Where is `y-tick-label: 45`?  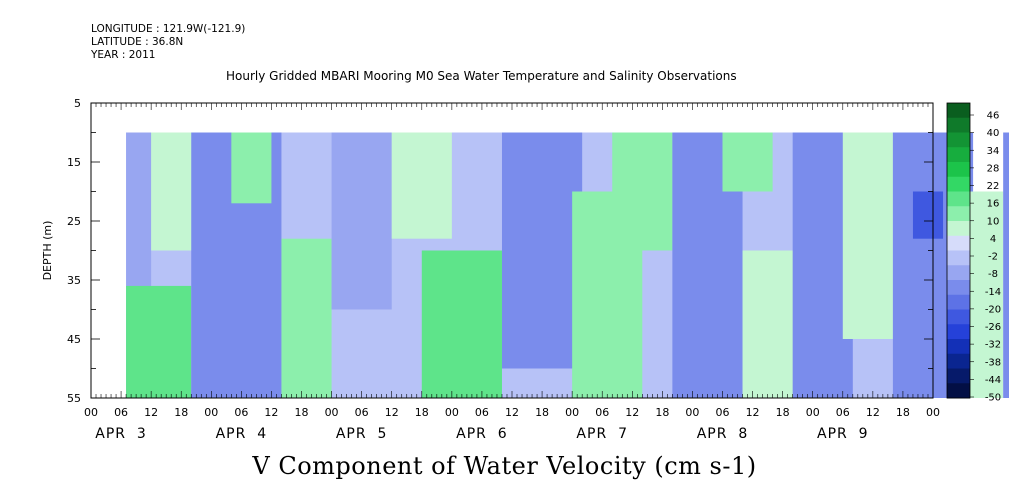 y-tick-label: 45 is located at coordinates (74, 339).